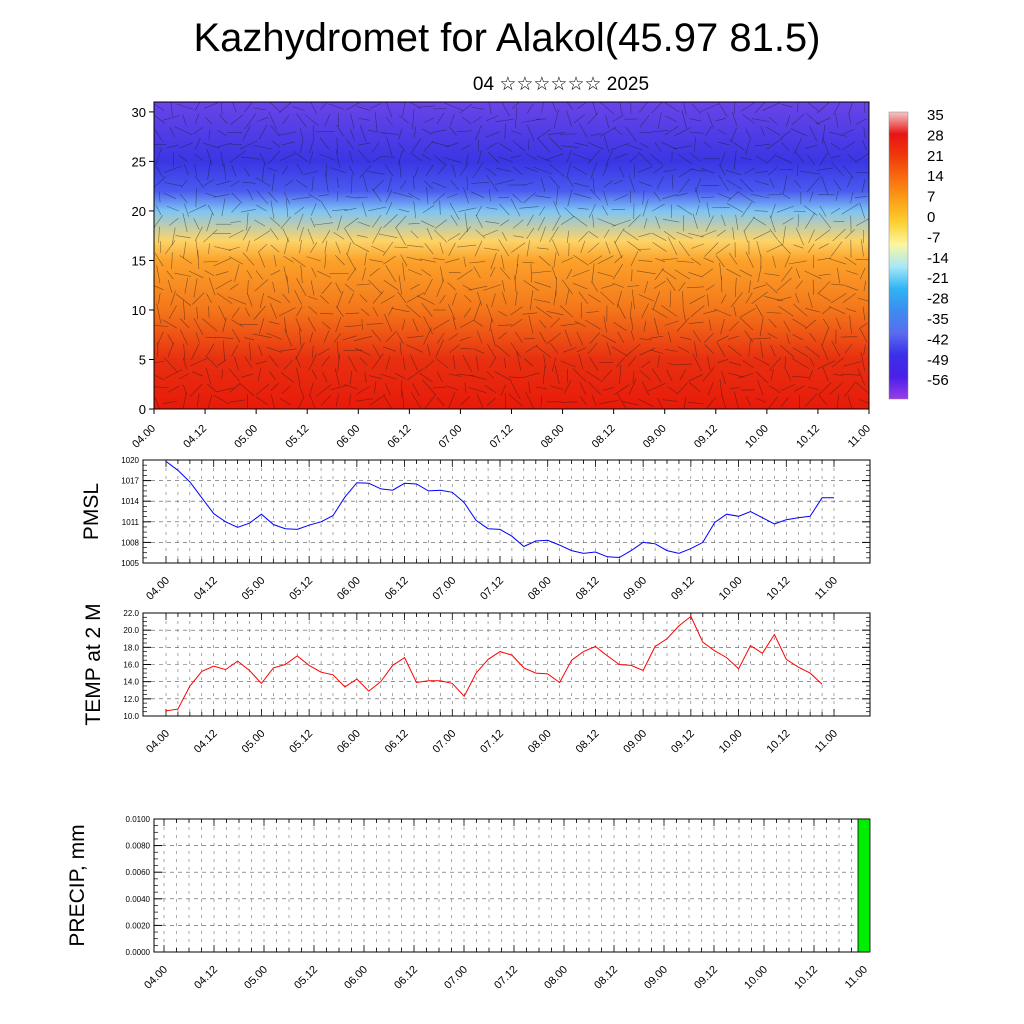 This screenshot has height=1024, width=1024. Describe the element at coordinates (139, 310) in the screenshot. I see `heatmap-y-tick-label: 10` at that location.